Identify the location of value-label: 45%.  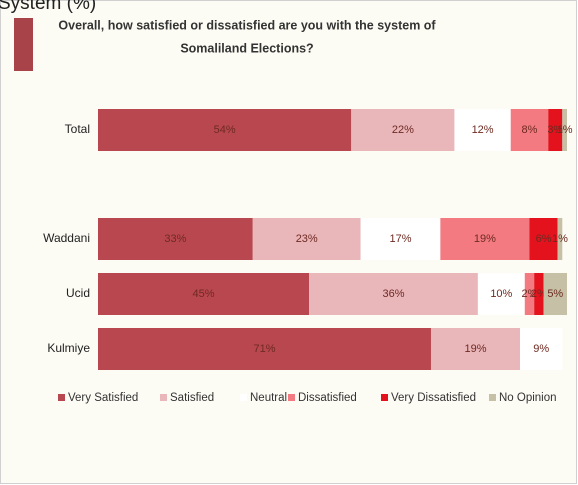
(204, 294).